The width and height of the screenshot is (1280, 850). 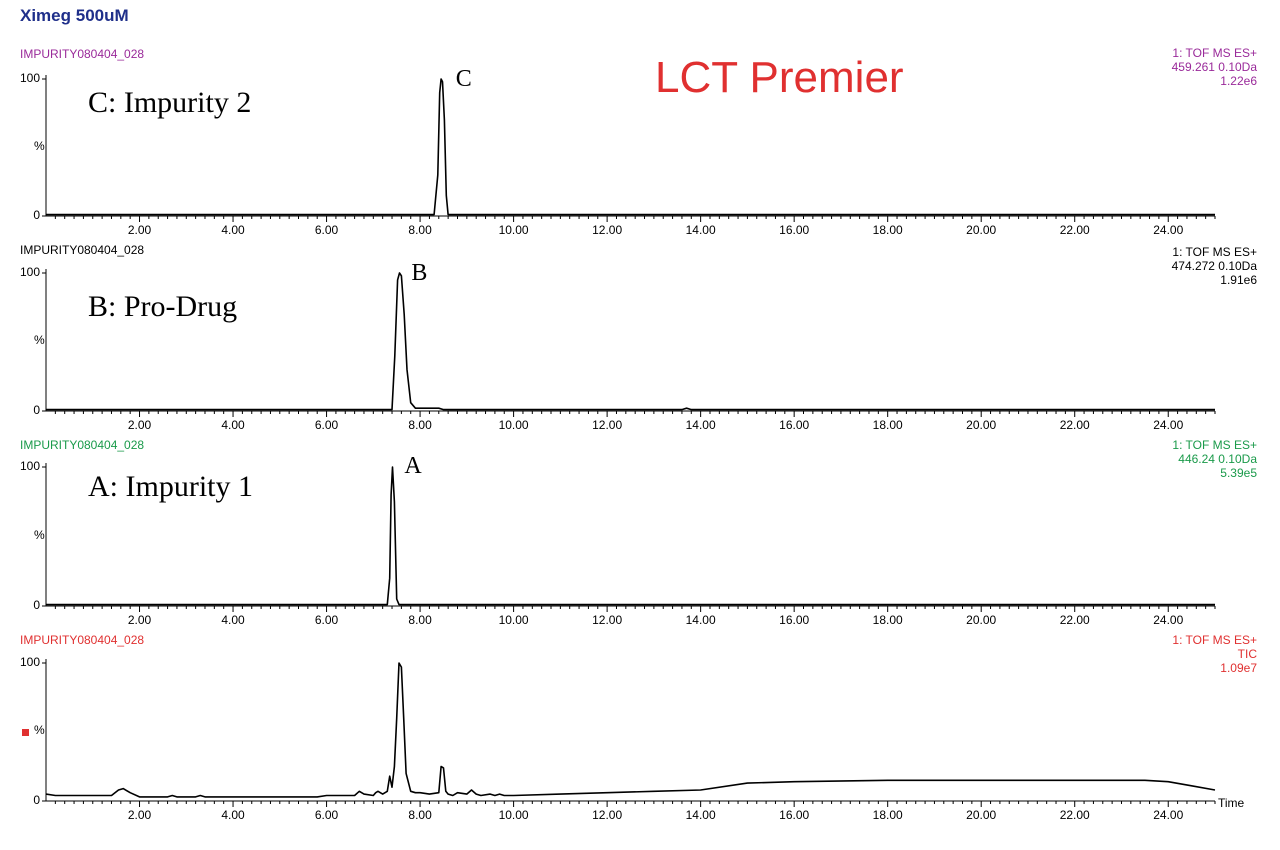 What do you see at coordinates (1247, 654) in the screenshot?
I see `trace-info-line: TIC` at bounding box center [1247, 654].